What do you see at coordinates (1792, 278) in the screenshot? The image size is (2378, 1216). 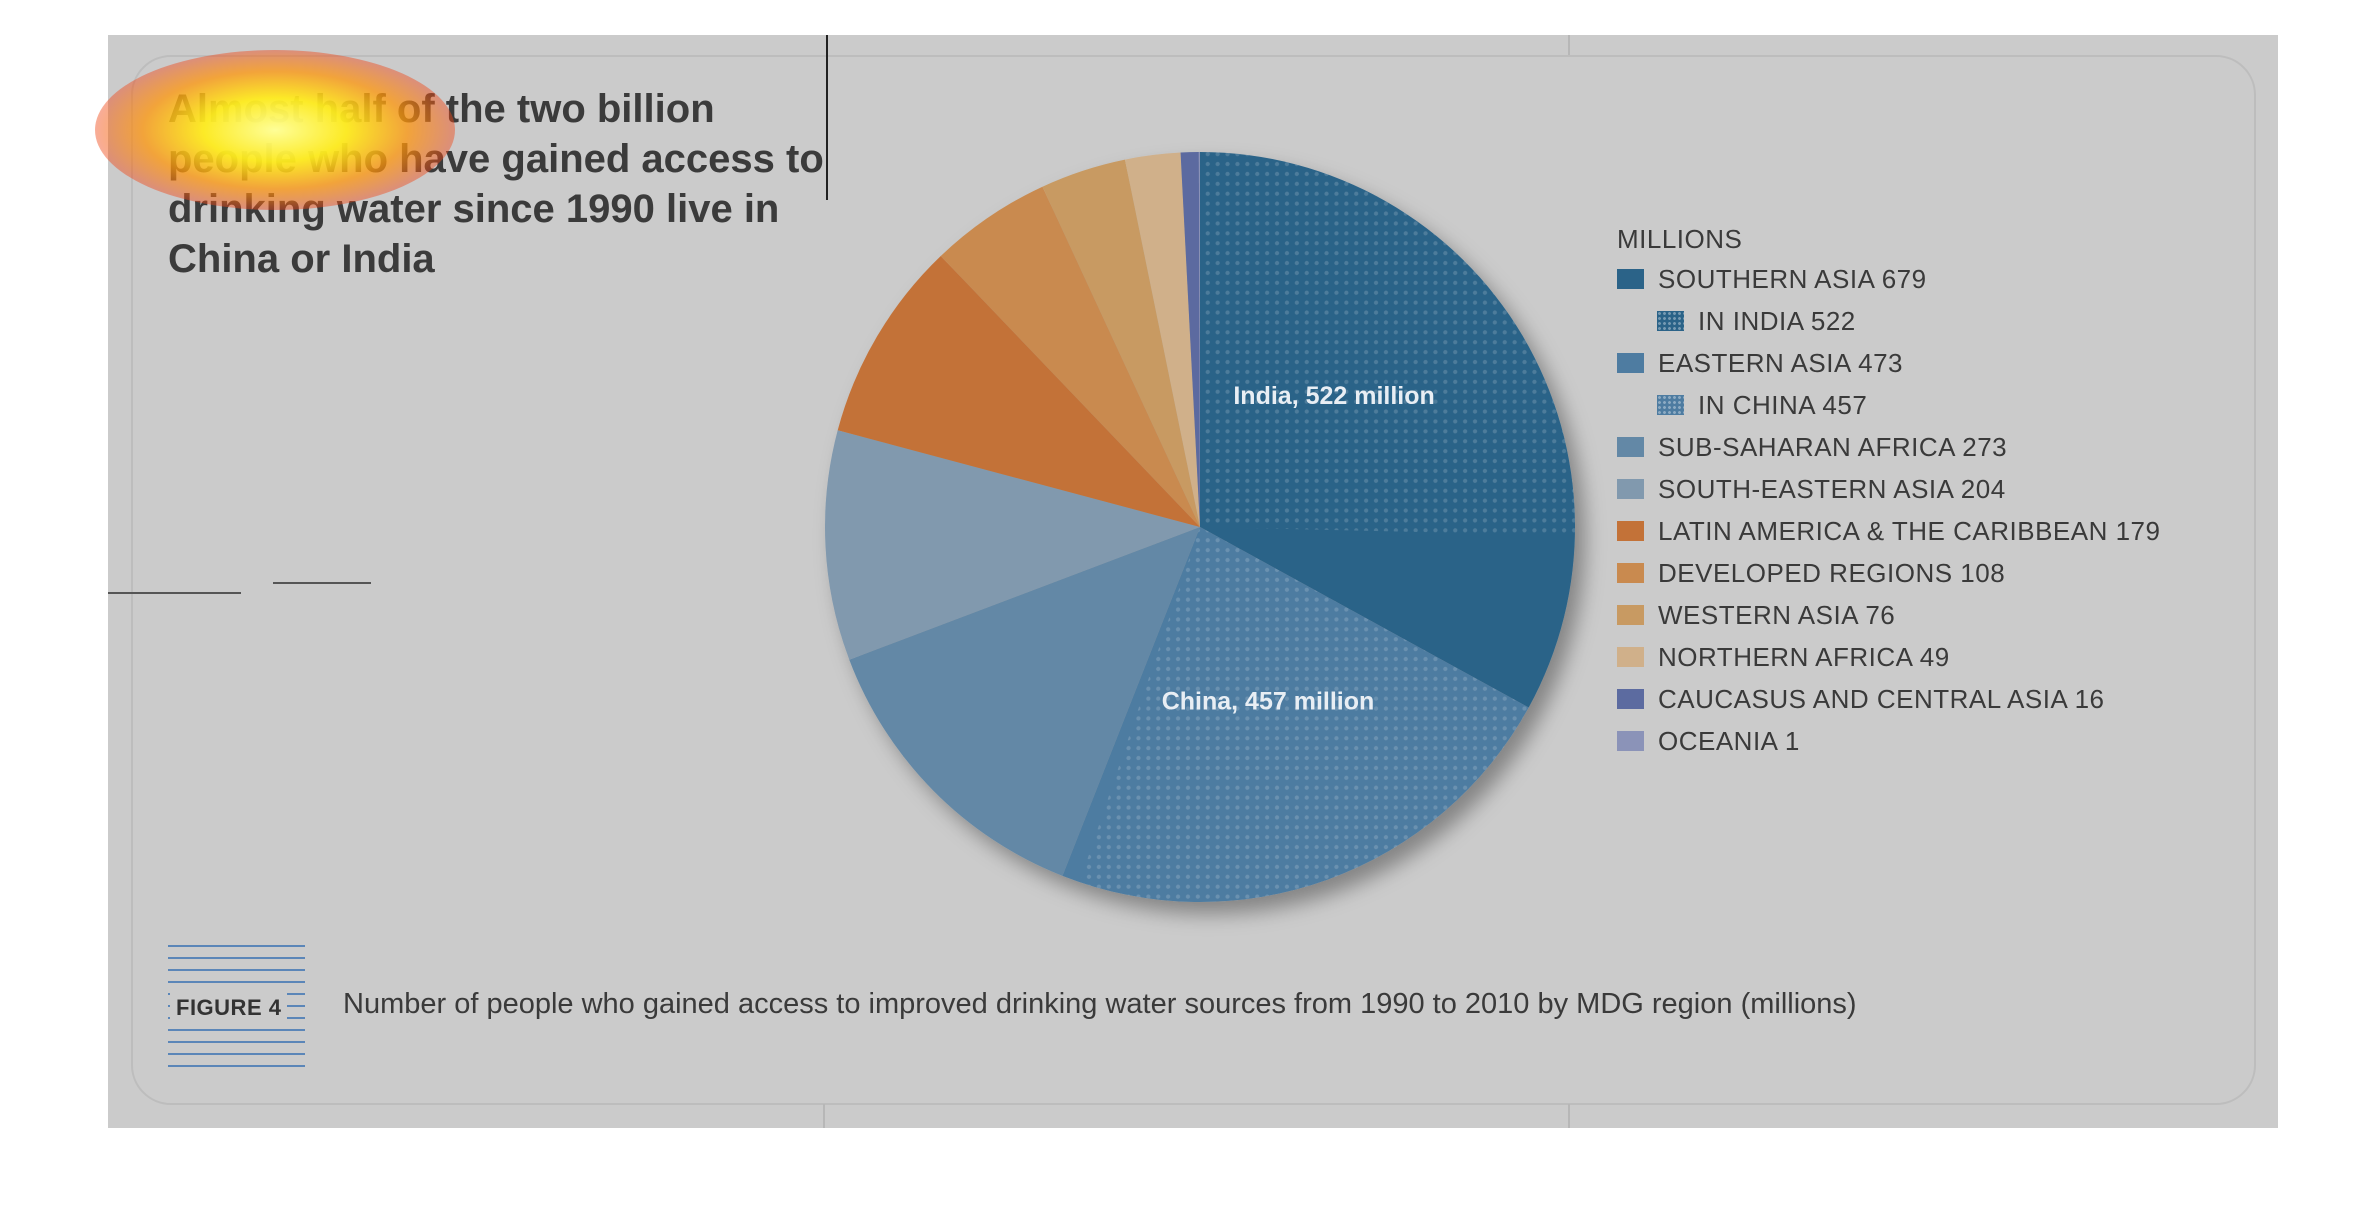 I see `legend-label: SOUTHERN ASIA 679` at bounding box center [1792, 278].